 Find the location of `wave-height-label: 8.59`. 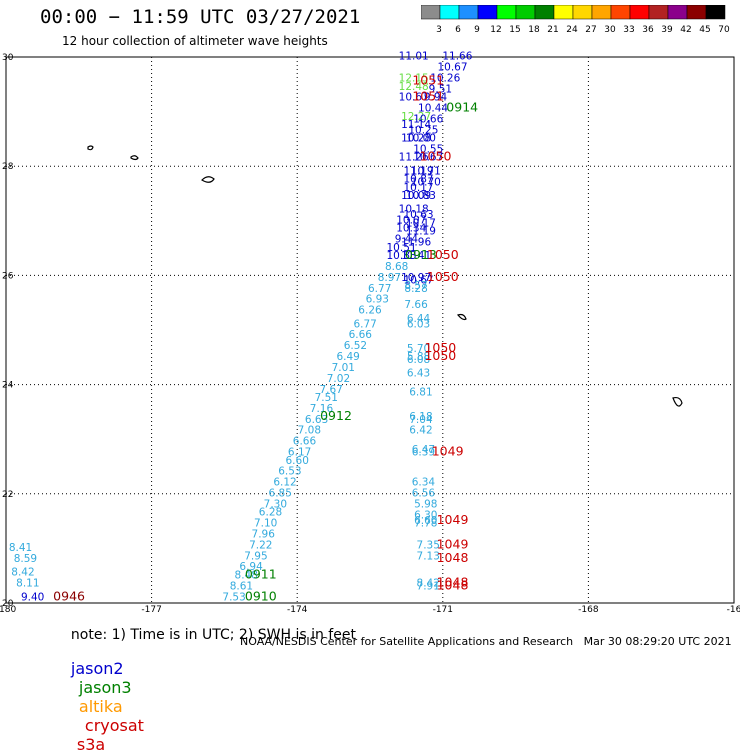

wave-height-label: 8.59 is located at coordinates (25, 559).